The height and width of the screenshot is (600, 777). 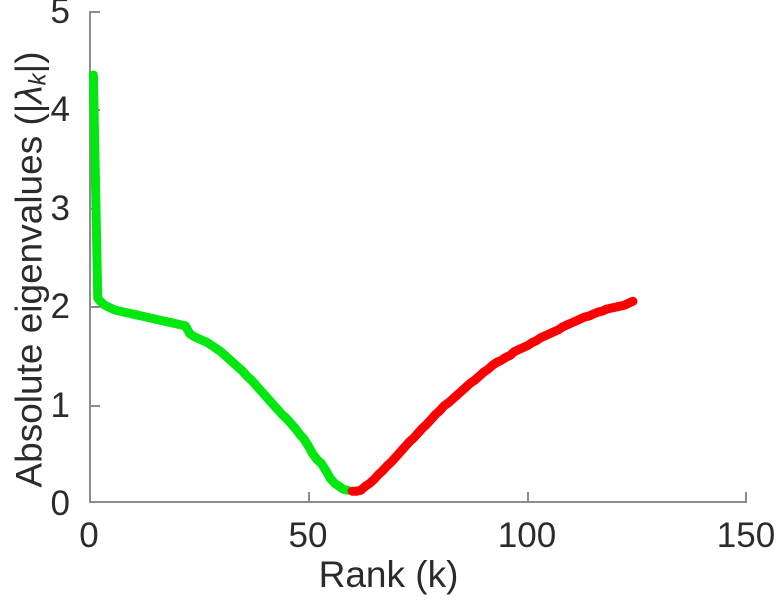 What do you see at coordinates (29, 94) in the screenshot?
I see `y-axis-title-symbol: λ` at bounding box center [29, 94].